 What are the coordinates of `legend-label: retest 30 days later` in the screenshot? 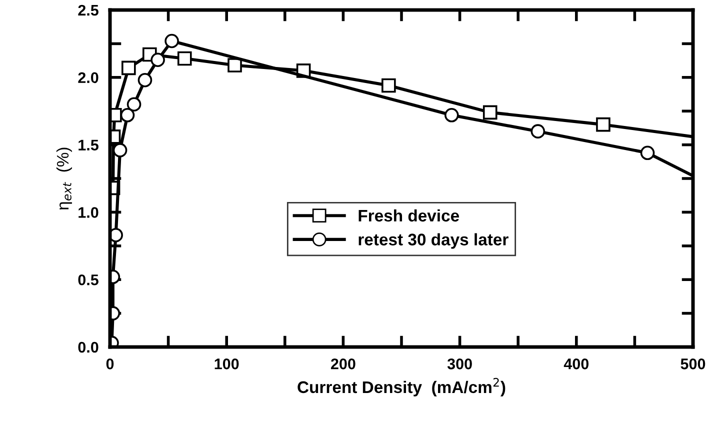 It's located at (433, 241).